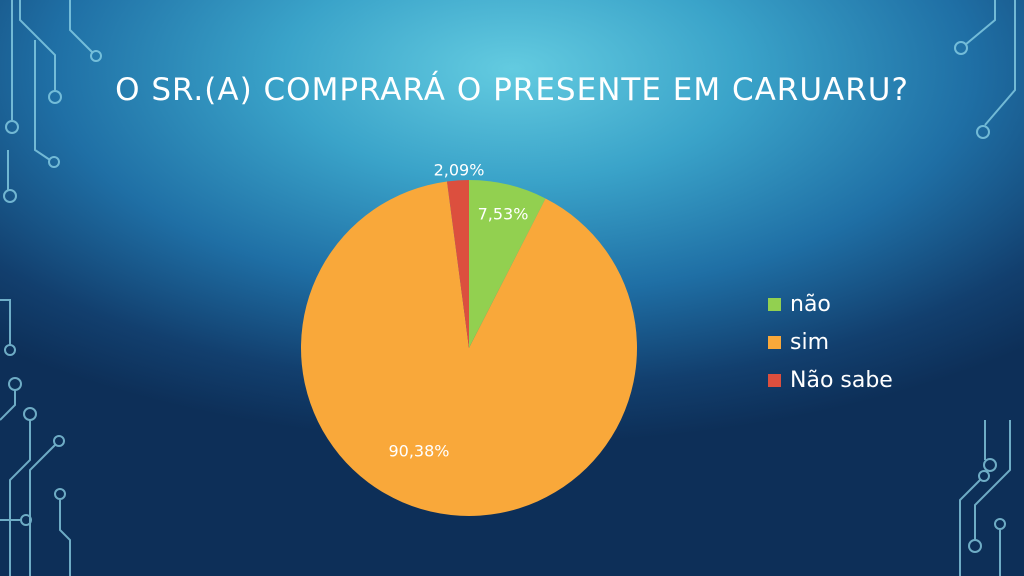 Image resolution: width=1024 pixels, height=576 pixels. Describe the element at coordinates (458, 264) in the screenshot. I see `pie-slice-nao-sabe` at that location.